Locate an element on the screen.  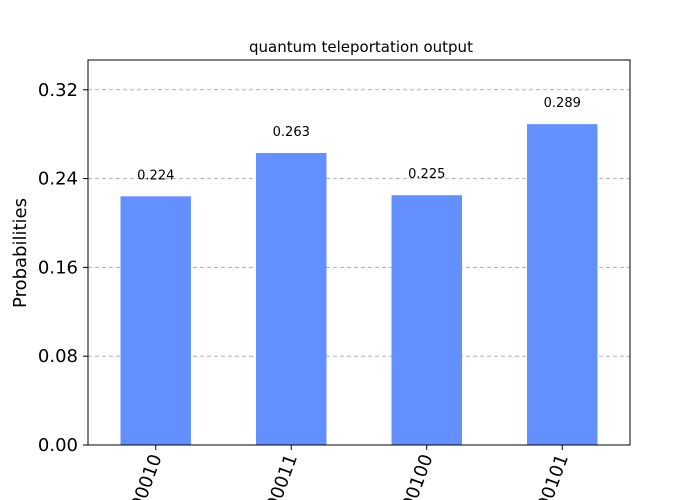
data-labels: 0.224 0.263 0.225 0.289 is located at coordinates (359, 139).